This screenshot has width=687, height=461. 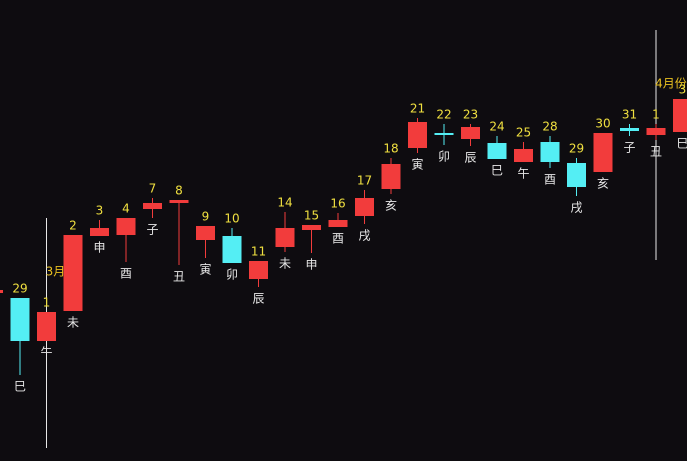 I want to click on day-label: 17, so click(x=364, y=181).